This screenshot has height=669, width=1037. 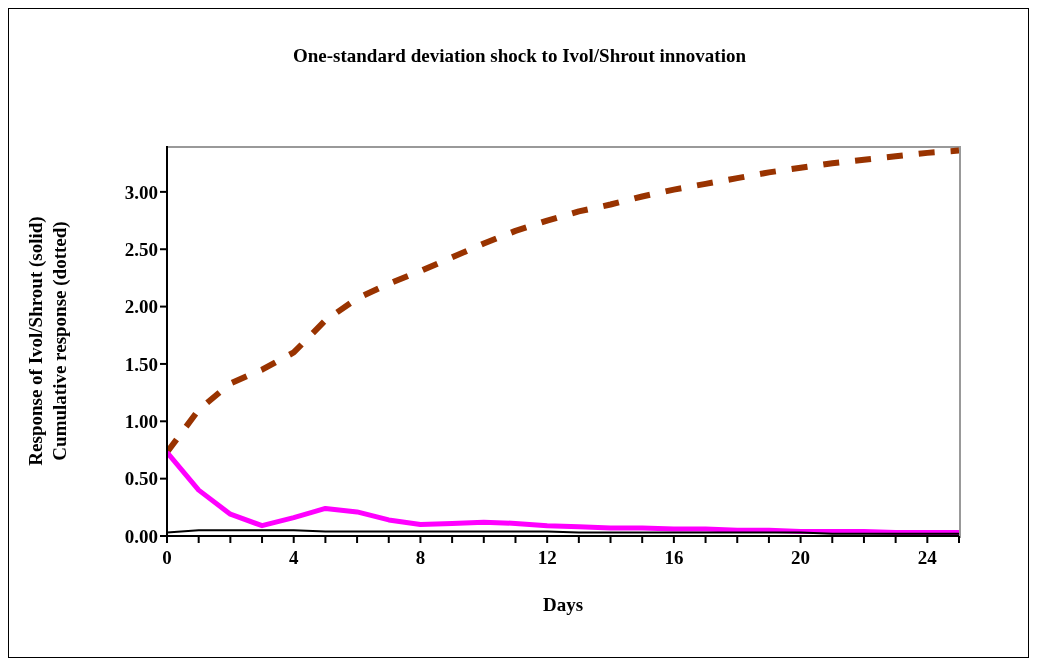 What do you see at coordinates (141, 422) in the screenshot?
I see `y-tick-label: 1.00` at bounding box center [141, 422].